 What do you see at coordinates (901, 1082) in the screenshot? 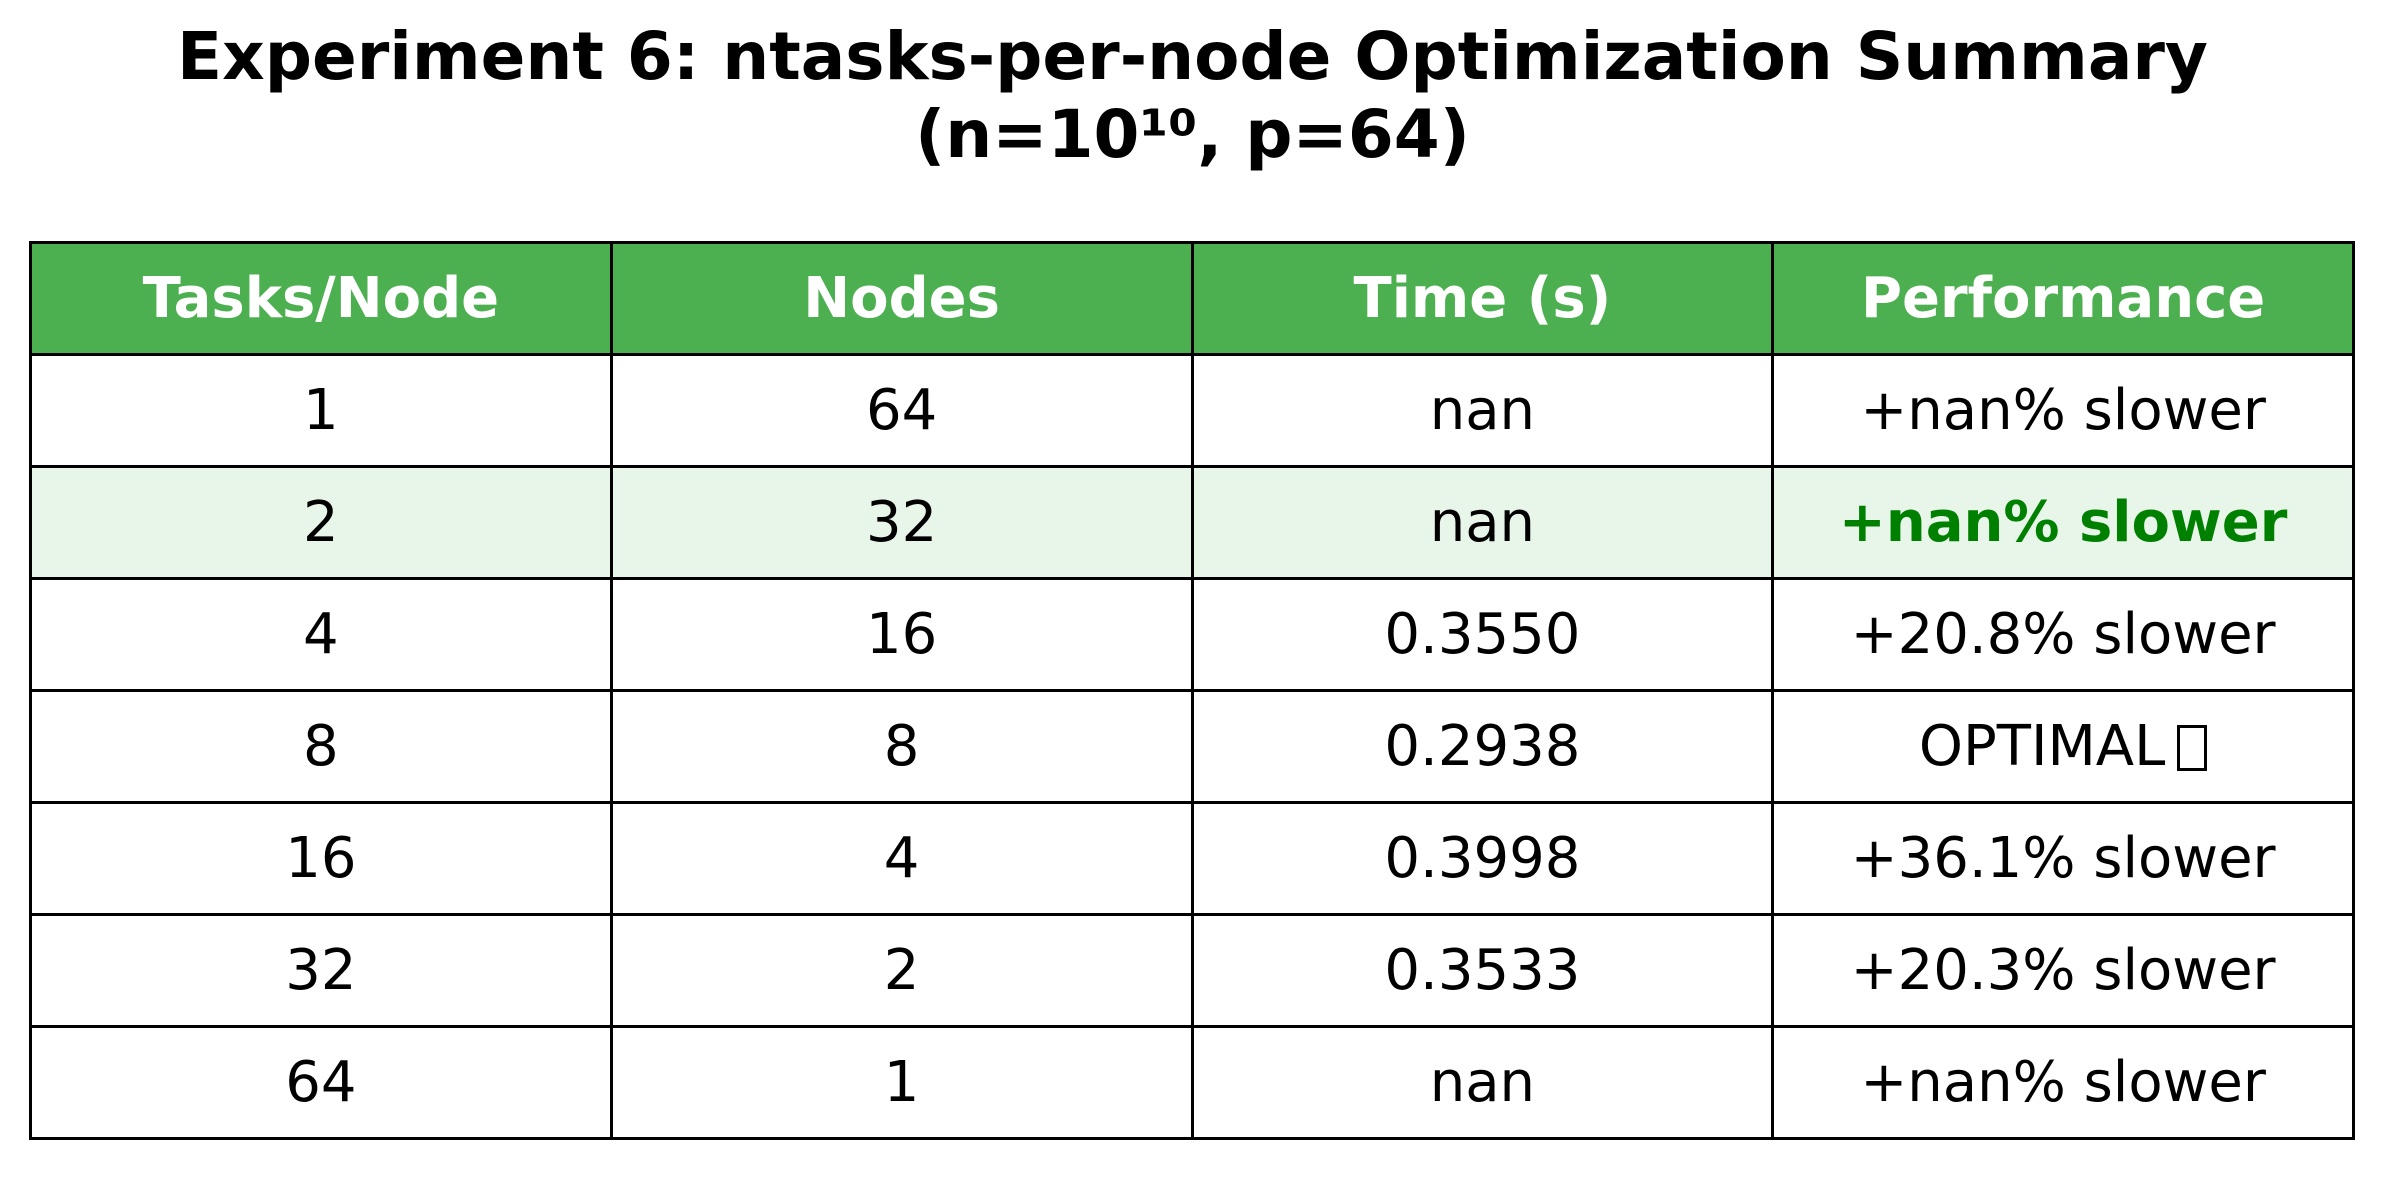
I see `cell-nodes: 1` at bounding box center [901, 1082].